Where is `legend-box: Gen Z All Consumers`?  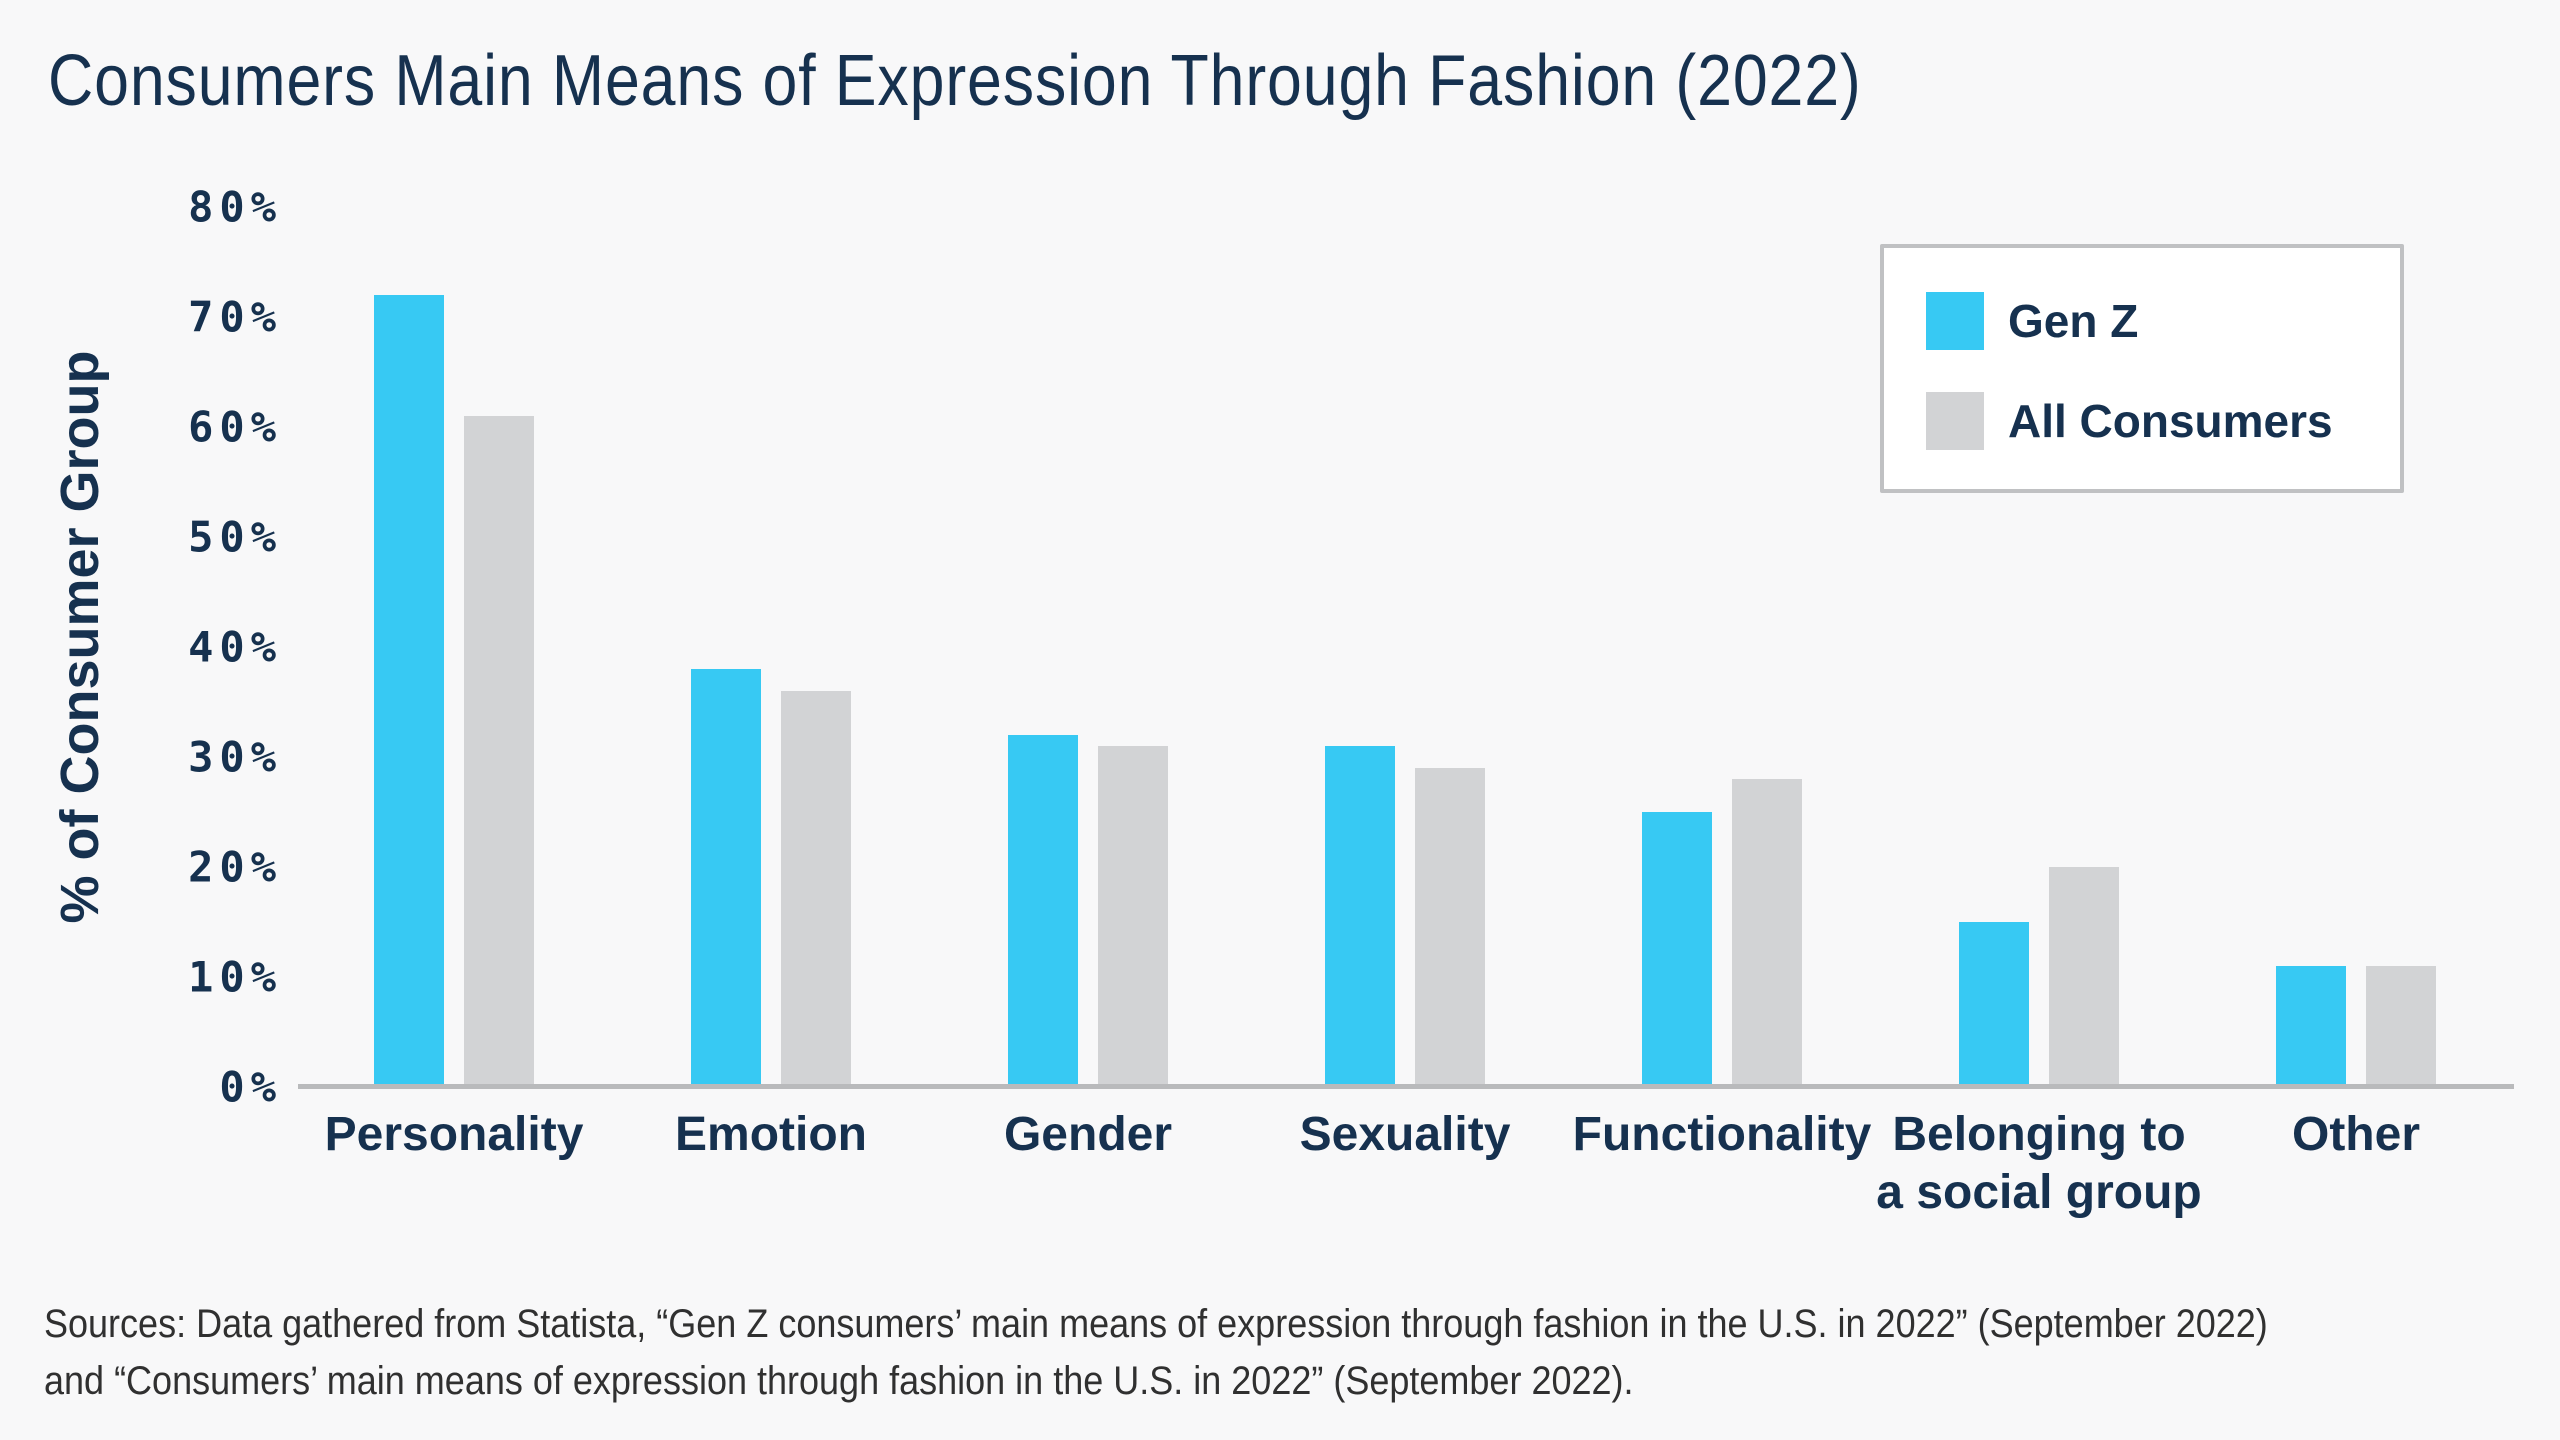
legend-box: Gen Z All Consumers is located at coordinates (2142, 368).